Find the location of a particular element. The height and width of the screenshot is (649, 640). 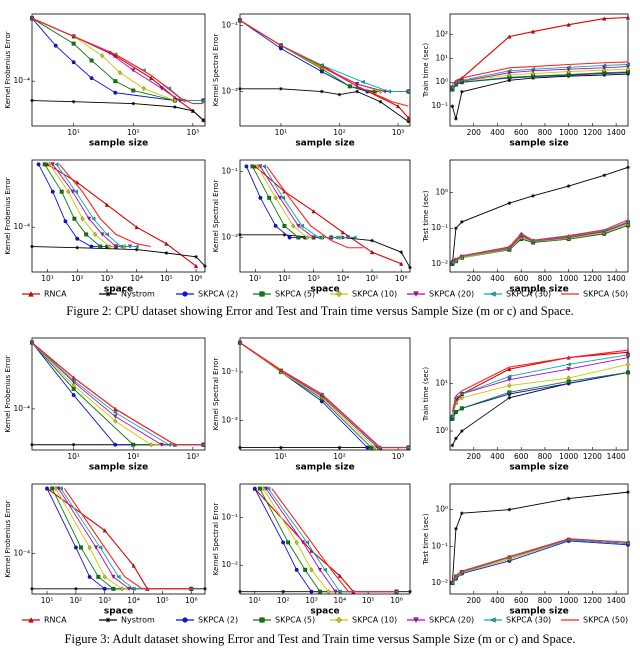

x-tick-label: 10⁵ is located at coordinates (166, 278).